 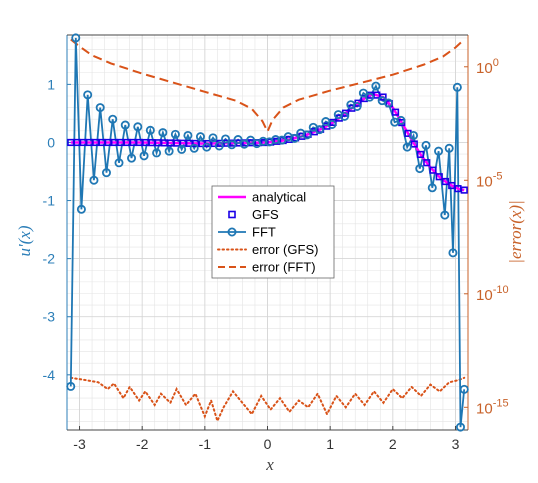 I want to click on y-right-tick-label: 10⁻⁵, so click(x=489, y=180).